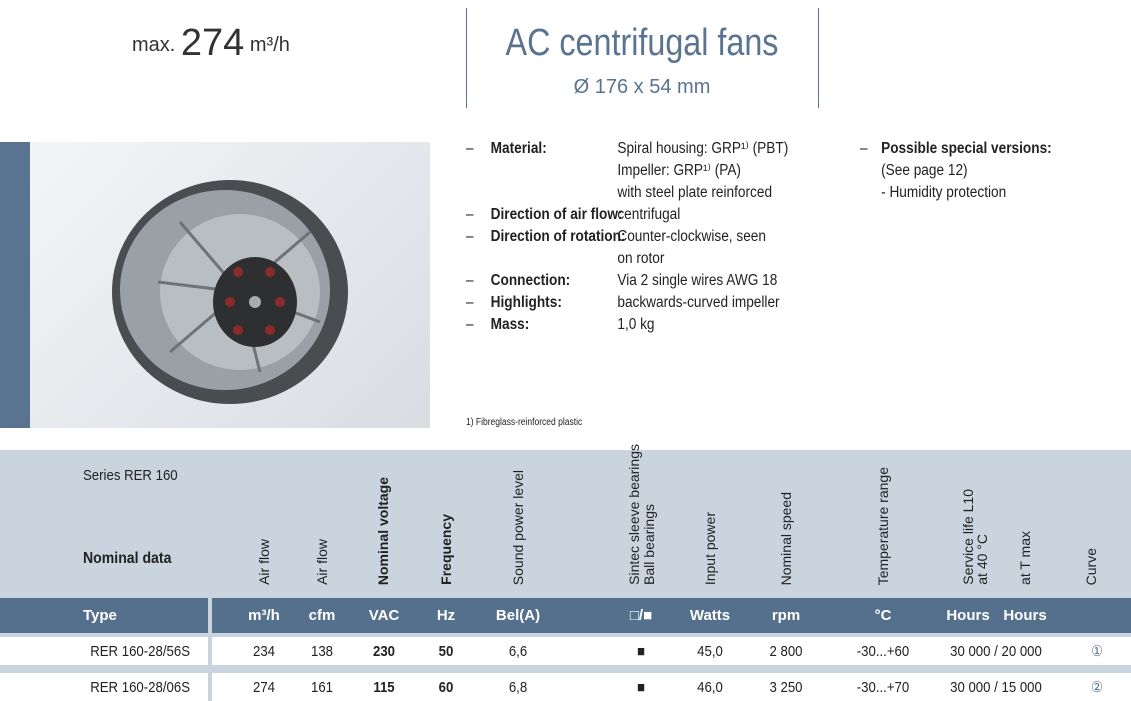 Image resolution: width=1131 pixels, height=701 pixels. I want to click on unit-2: cfm, so click(322, 615).